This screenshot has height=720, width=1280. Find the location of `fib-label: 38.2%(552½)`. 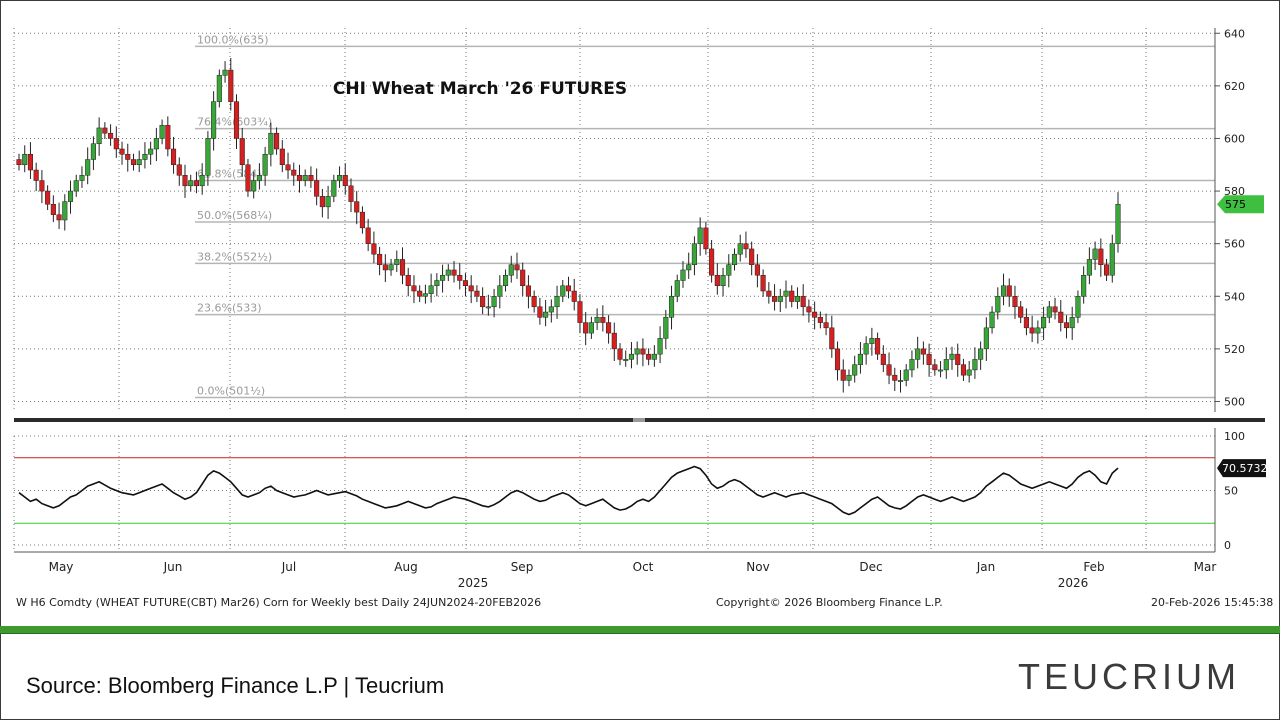

fib-label: 38.2%(552½) is located at coordinates (234, 256).